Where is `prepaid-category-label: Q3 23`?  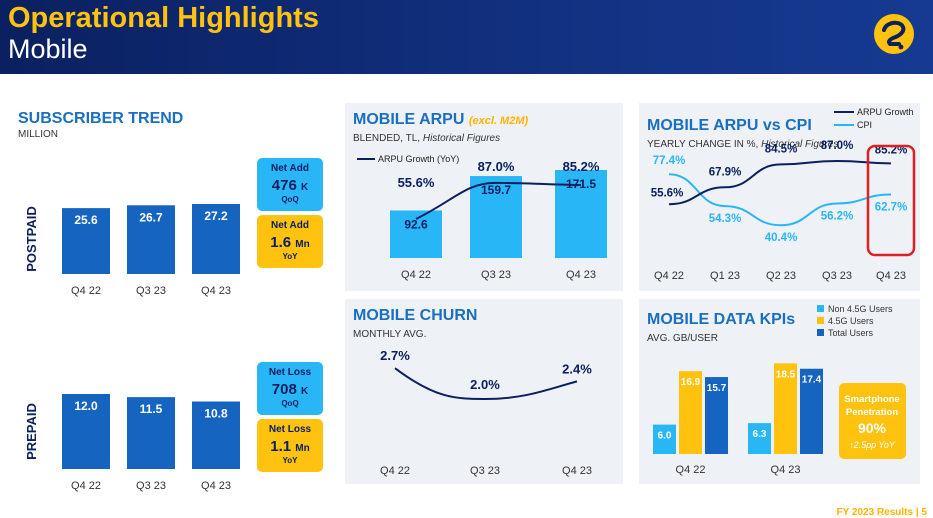
prepaid-category-label: Q3 23 is located at coordinates (151, 486).